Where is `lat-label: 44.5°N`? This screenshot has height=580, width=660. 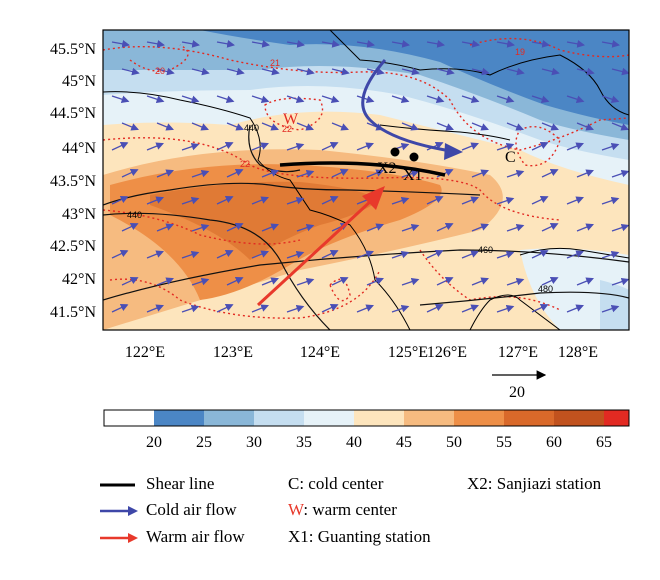 lat-label: 44.5°N is located at coordinates (73, 113).